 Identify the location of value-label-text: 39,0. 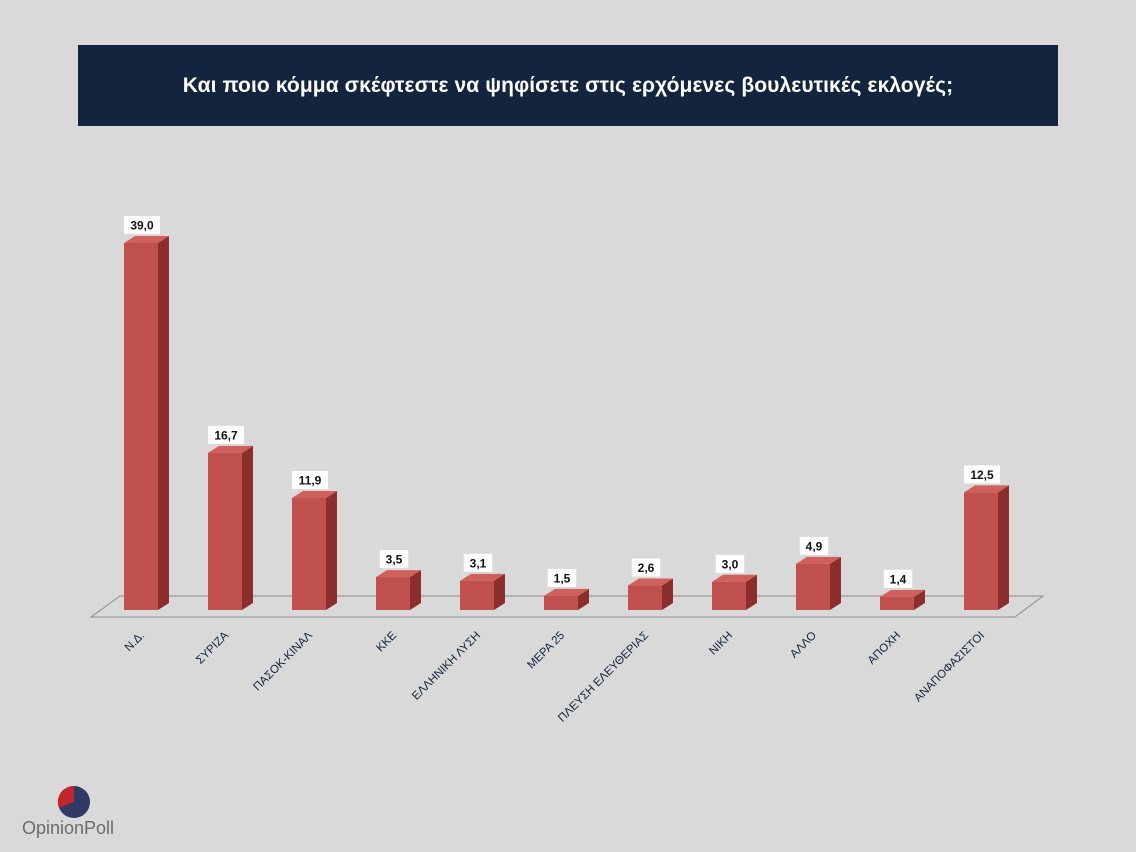
(142, 226).